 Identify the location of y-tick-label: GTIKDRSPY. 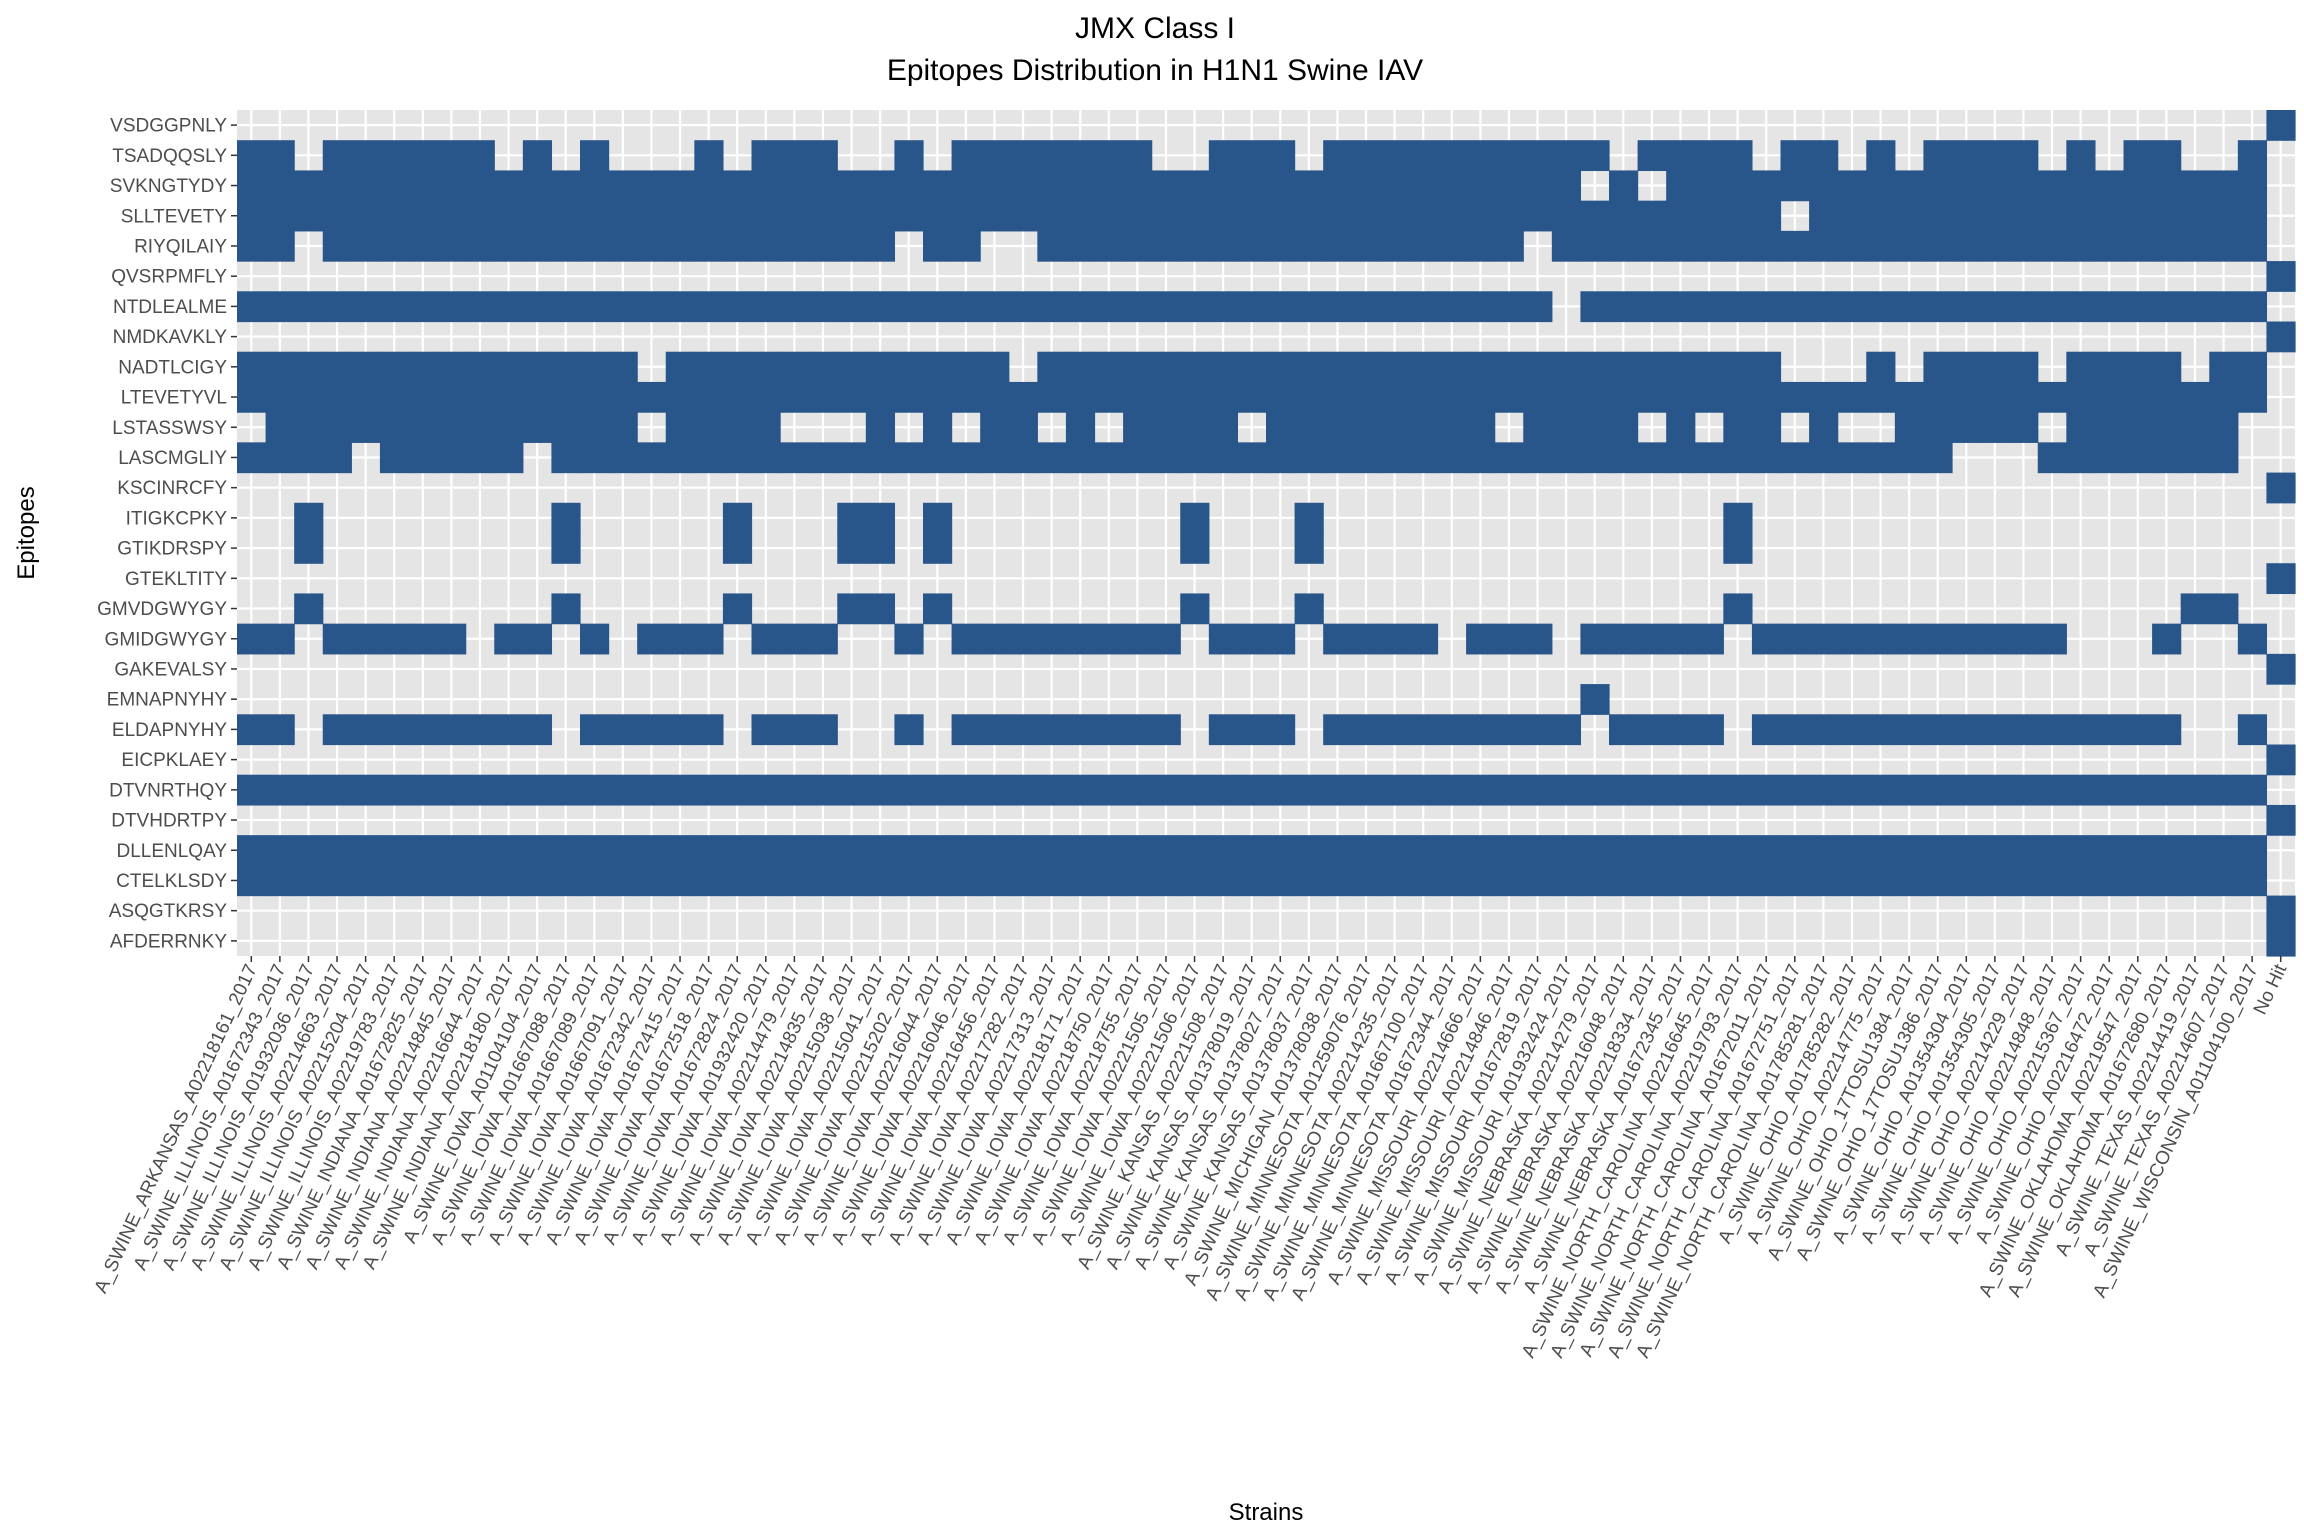
(172, 549).